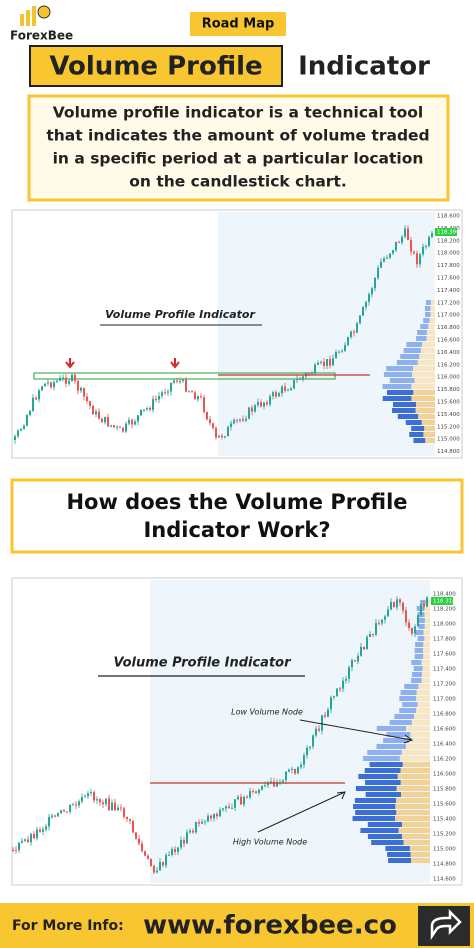  What do you see at coordinates (448, 390) in the screenshot?
I see `price-label: 115.800` at bounding box center [448, 390].